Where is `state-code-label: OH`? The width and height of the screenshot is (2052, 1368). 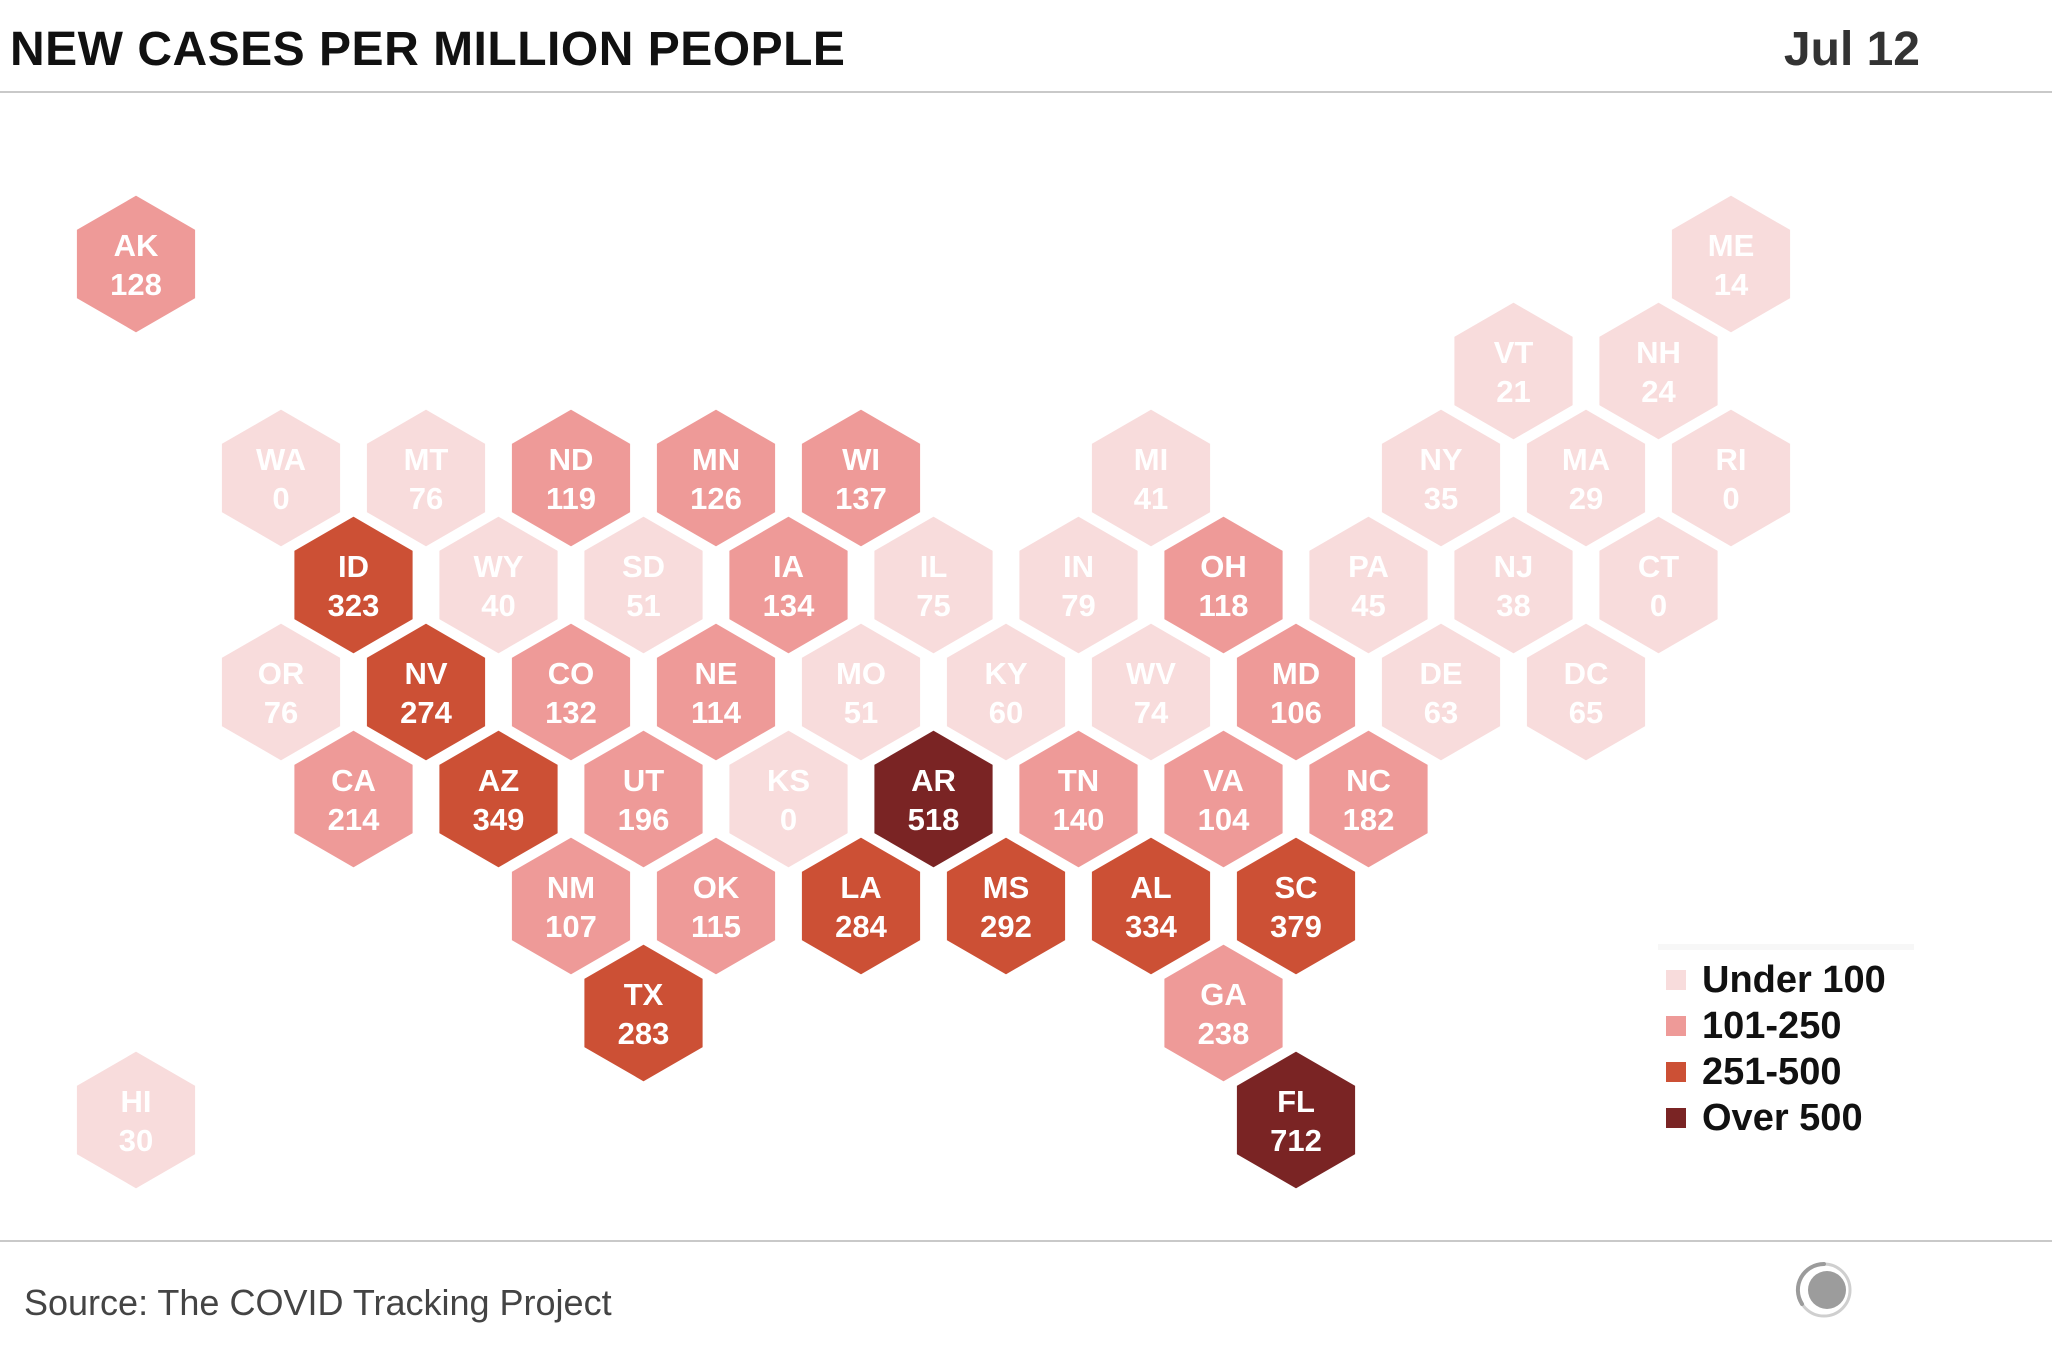 state-code-label: OH is located at coordinates (1223, 566).